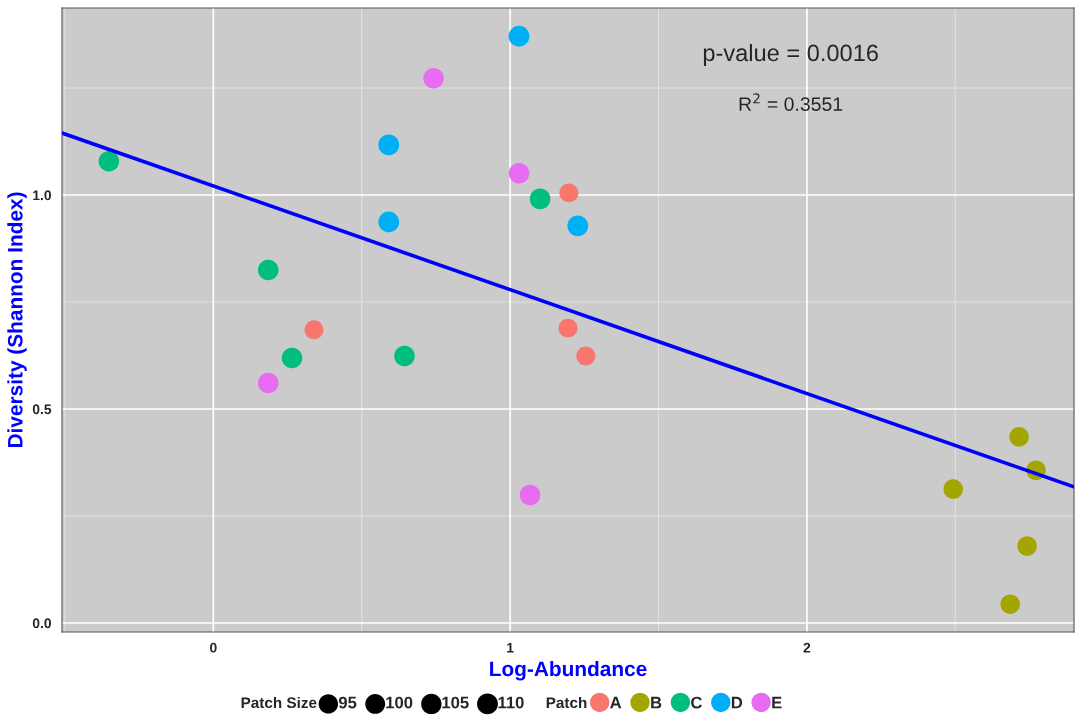 Image resolution: width=1076 pixels, height=717 pixels. Describe the element at coordinates (17, 320) in the screenshot. I see `y-axis-title: Diversity (Shannon Index)` at that location.